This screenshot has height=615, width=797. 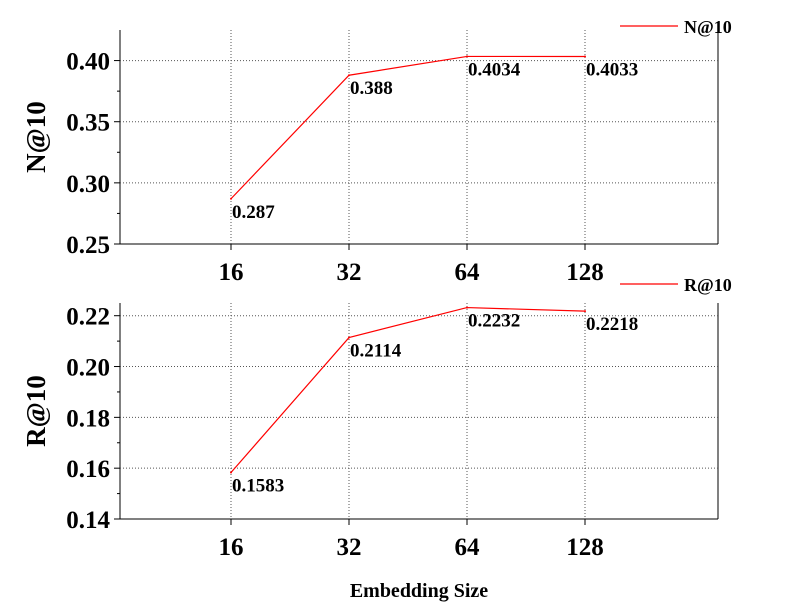 What do you see at coordinates (585, 547) in the screenshot?
I see `r10-xtick-label-3: 128` at bounding box center [585, 547].